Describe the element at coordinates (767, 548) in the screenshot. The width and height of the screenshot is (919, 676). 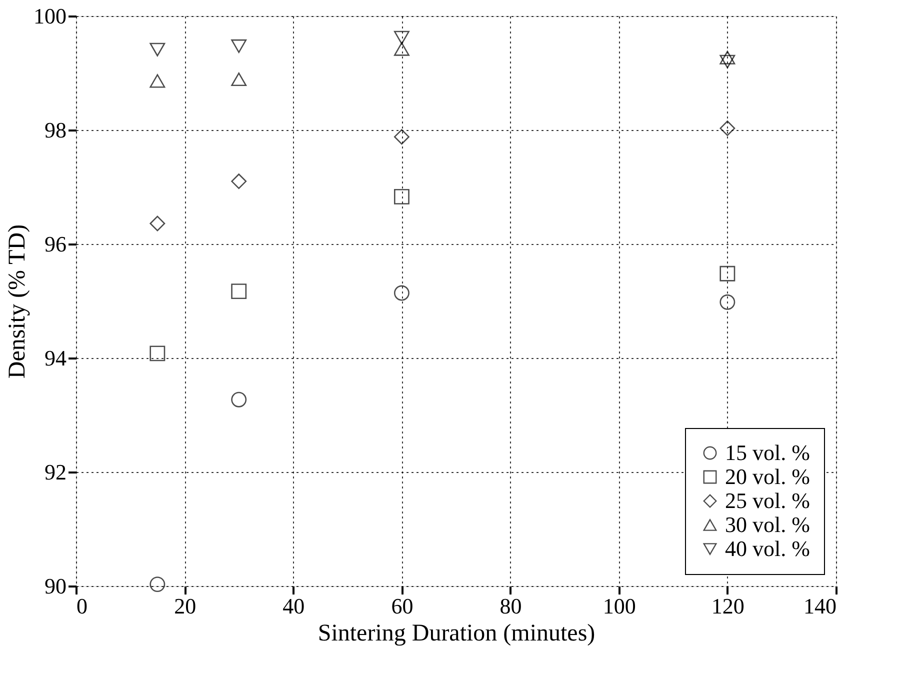
I see `legend-label: 40 vol. %` at that location.